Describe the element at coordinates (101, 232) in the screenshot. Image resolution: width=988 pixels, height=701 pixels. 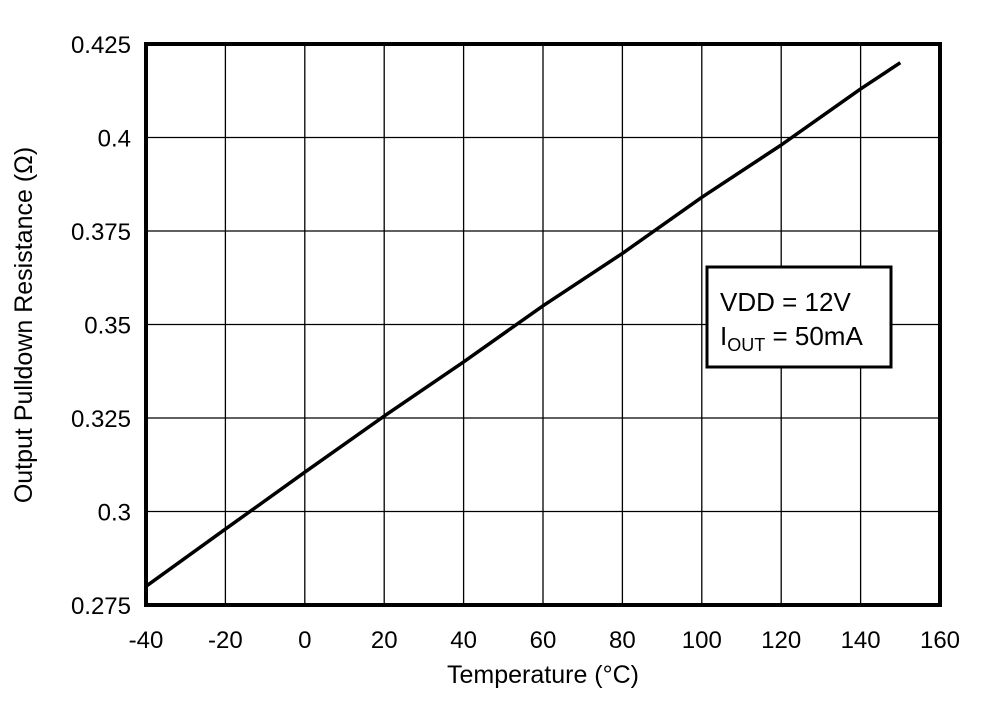
I see `y-tick-label: 0.375` at that location.